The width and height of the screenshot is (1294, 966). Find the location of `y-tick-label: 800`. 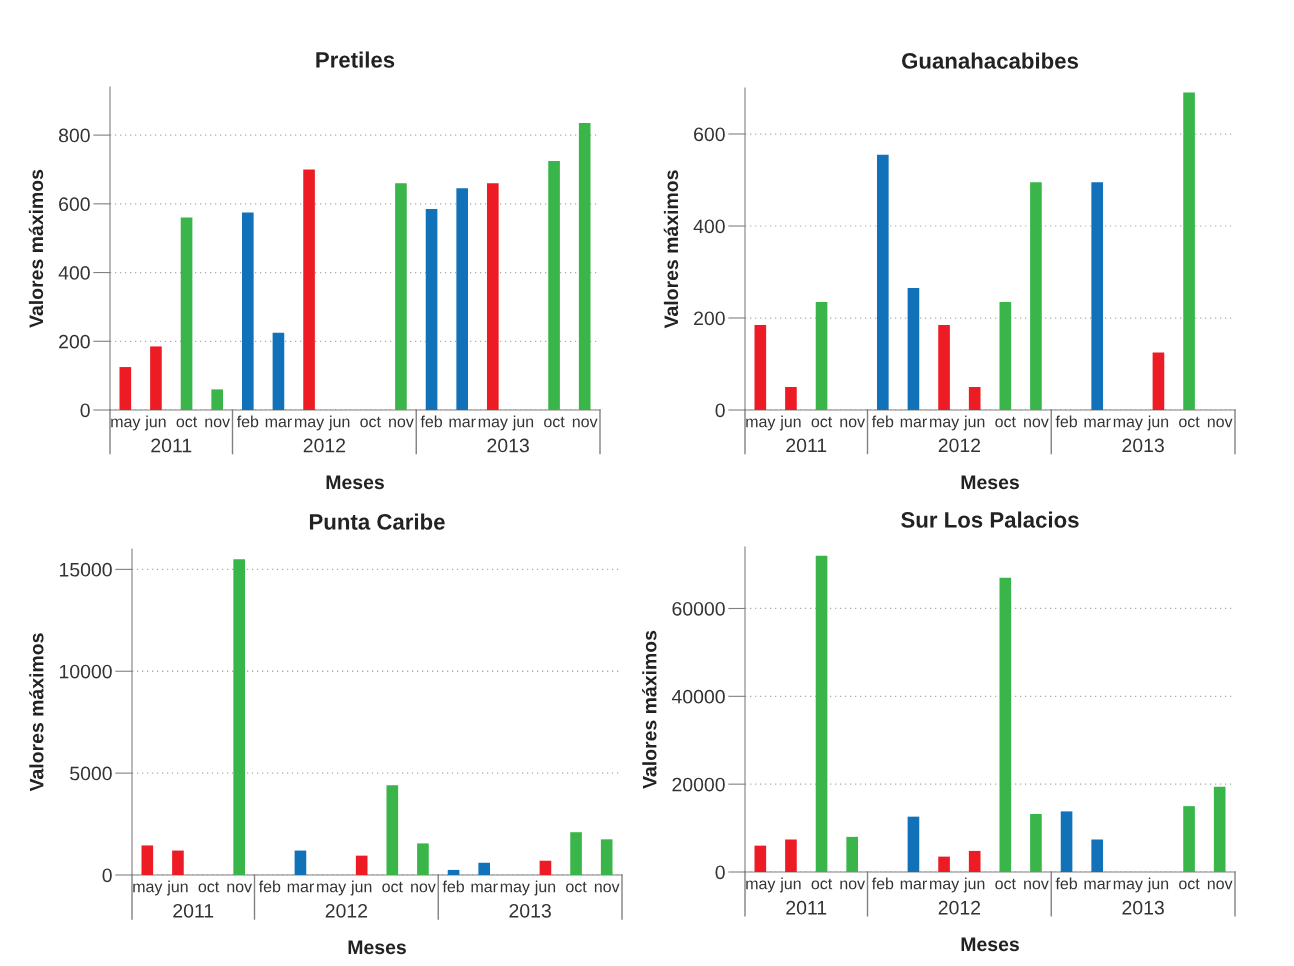

y-tick-label: 800 is located at coordinates (74, 135).